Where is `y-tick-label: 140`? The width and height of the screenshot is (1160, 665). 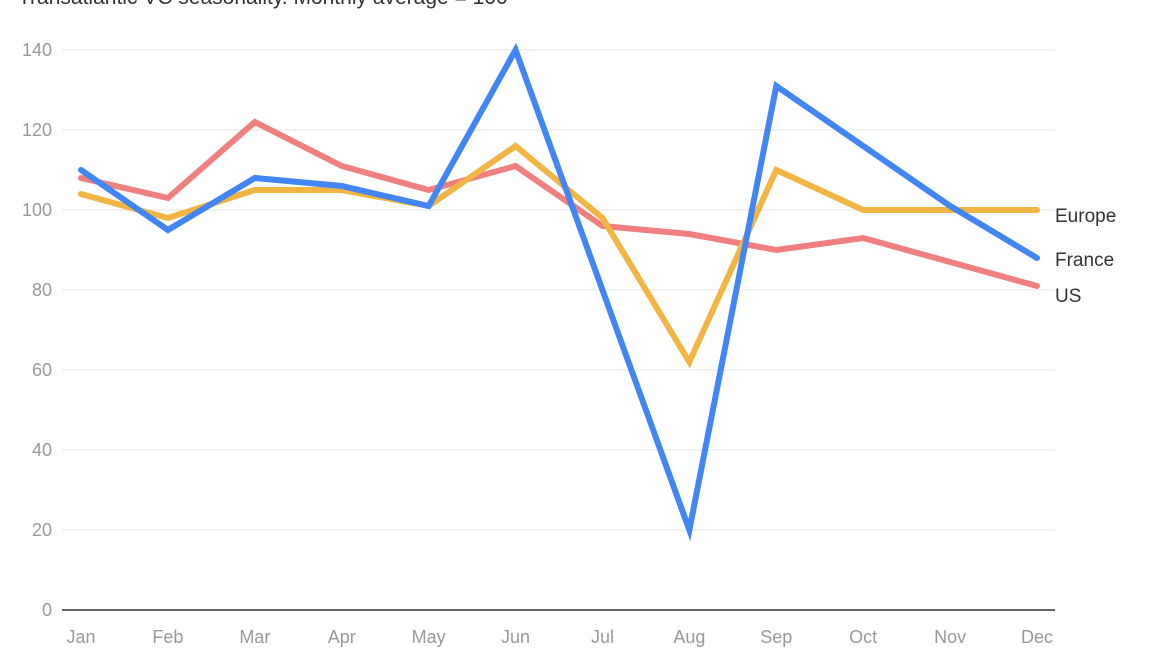
y-tick-label: 140 is located at coordinates (37, 50).